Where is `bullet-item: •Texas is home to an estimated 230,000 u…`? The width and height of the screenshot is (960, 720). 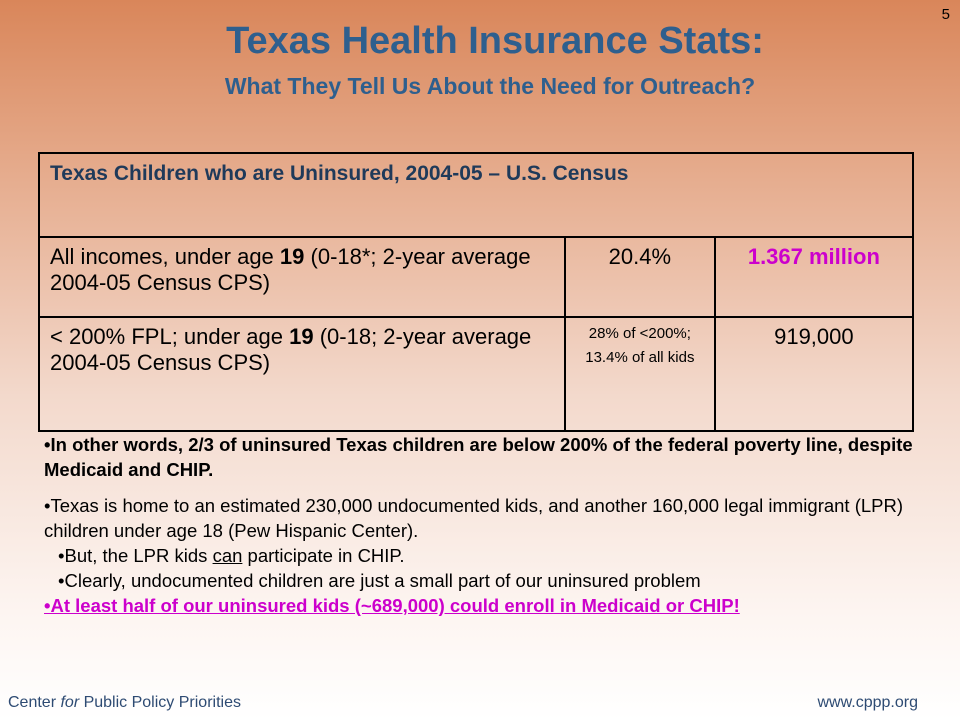 bullet-item: •Texas is home to an estimated 230,000 u… is located at coordinates (474, 518).